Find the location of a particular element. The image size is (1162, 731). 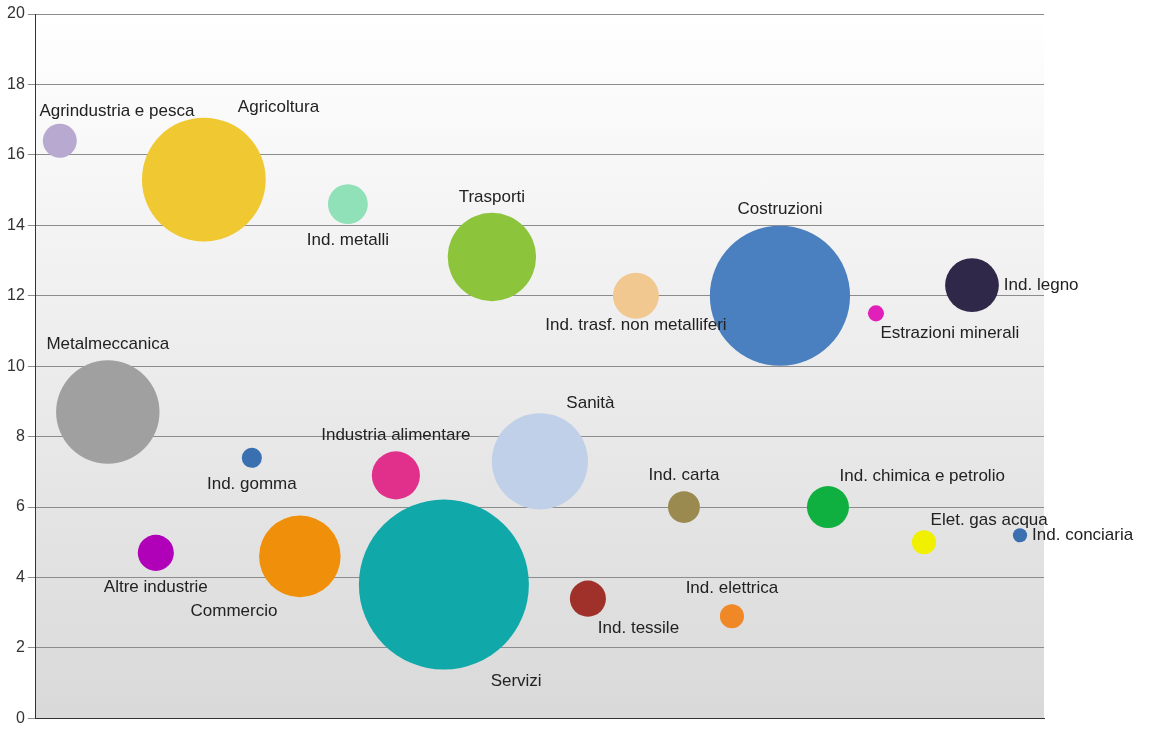

series-label: Metalmeccanica is located at coordinates (108, 343).